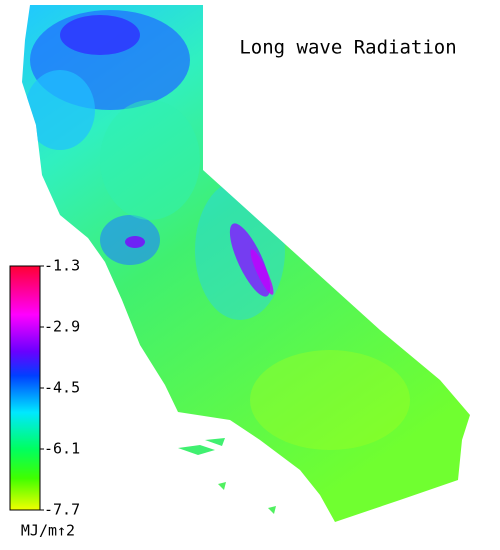 This screenshot has width=500, height=550. I want to click on colorbar-gradient, so click(25, 388).